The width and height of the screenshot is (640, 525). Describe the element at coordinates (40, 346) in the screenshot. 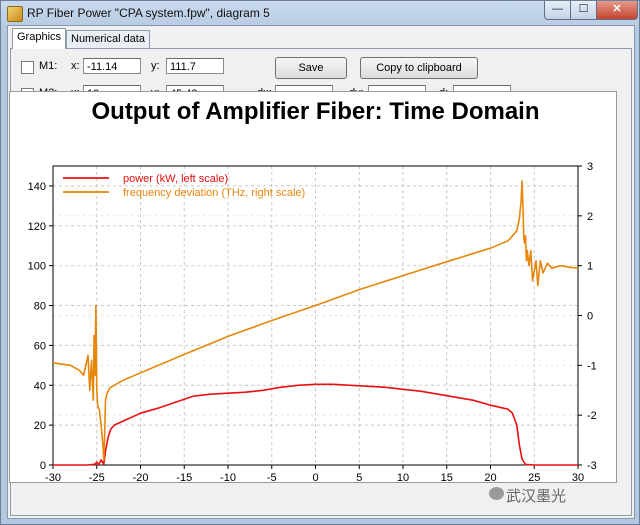

I see `y-tick-label: 60` at that location.